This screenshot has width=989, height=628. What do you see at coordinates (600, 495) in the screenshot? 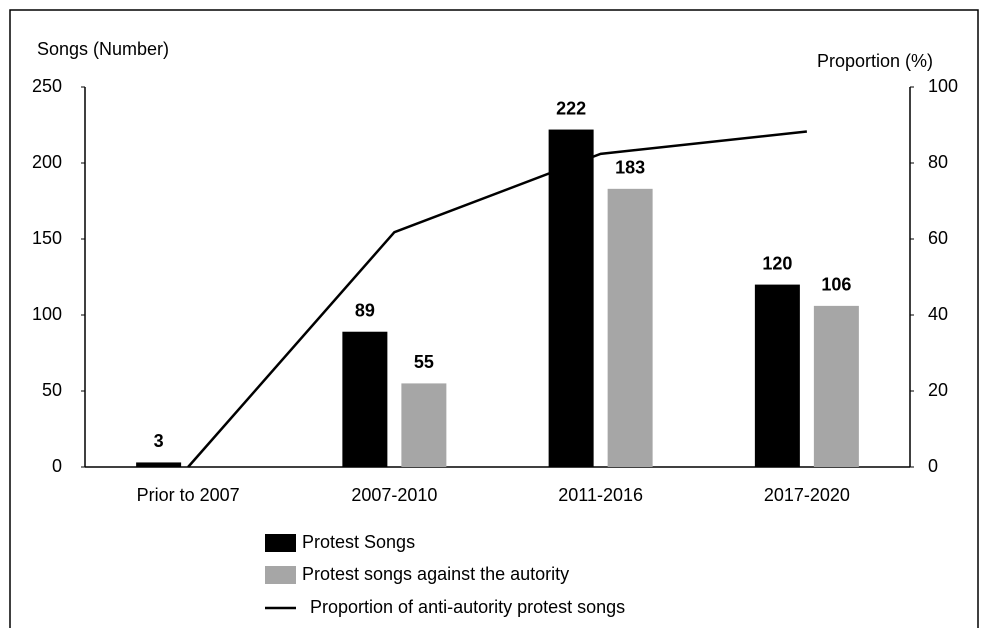
I see `x-tick-label: 2011-2016` at bounding box center [600, 495].